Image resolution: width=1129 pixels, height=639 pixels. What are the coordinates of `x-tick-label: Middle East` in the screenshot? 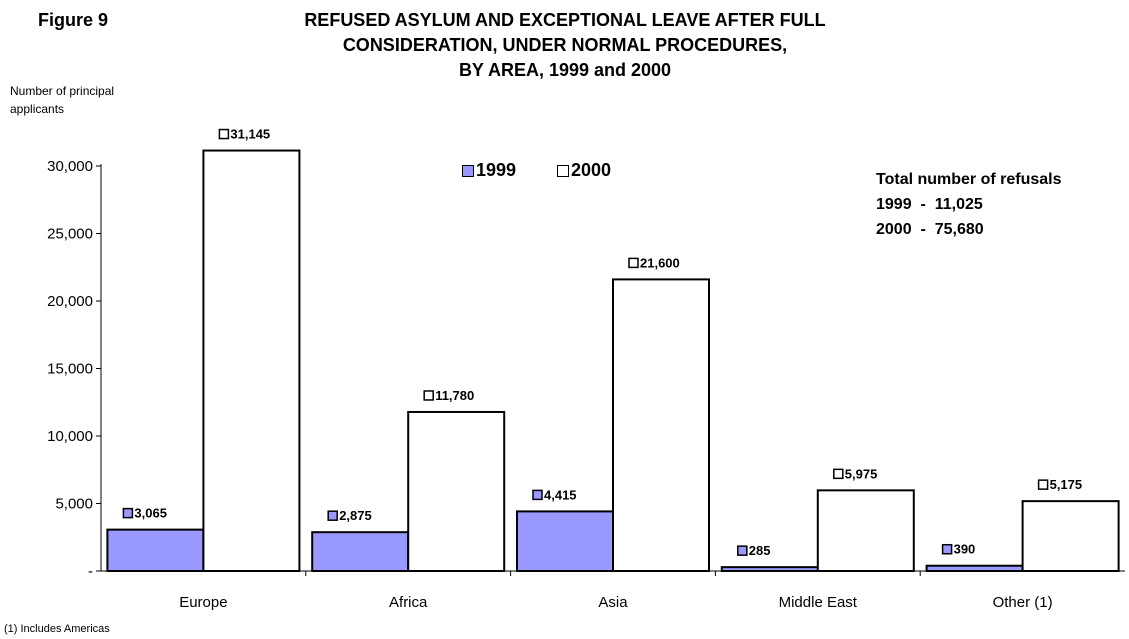 It's located at (818, 602).